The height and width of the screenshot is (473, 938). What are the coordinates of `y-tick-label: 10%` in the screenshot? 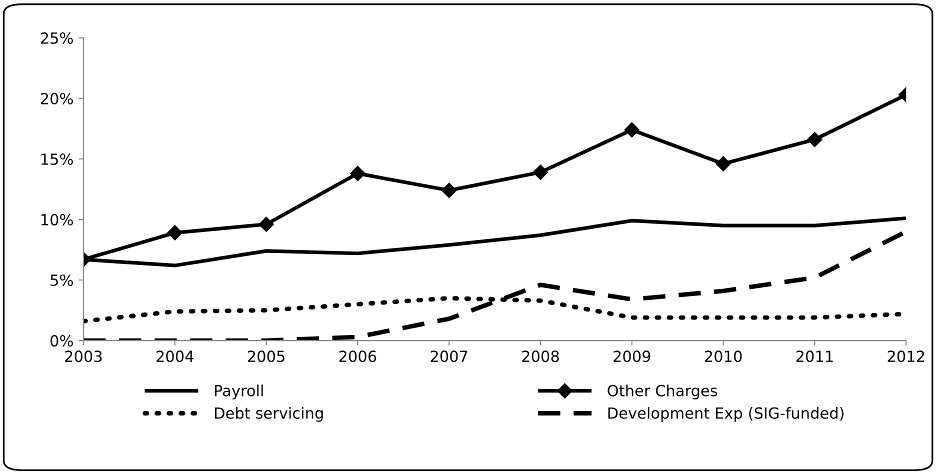 It's located at (57, 220).